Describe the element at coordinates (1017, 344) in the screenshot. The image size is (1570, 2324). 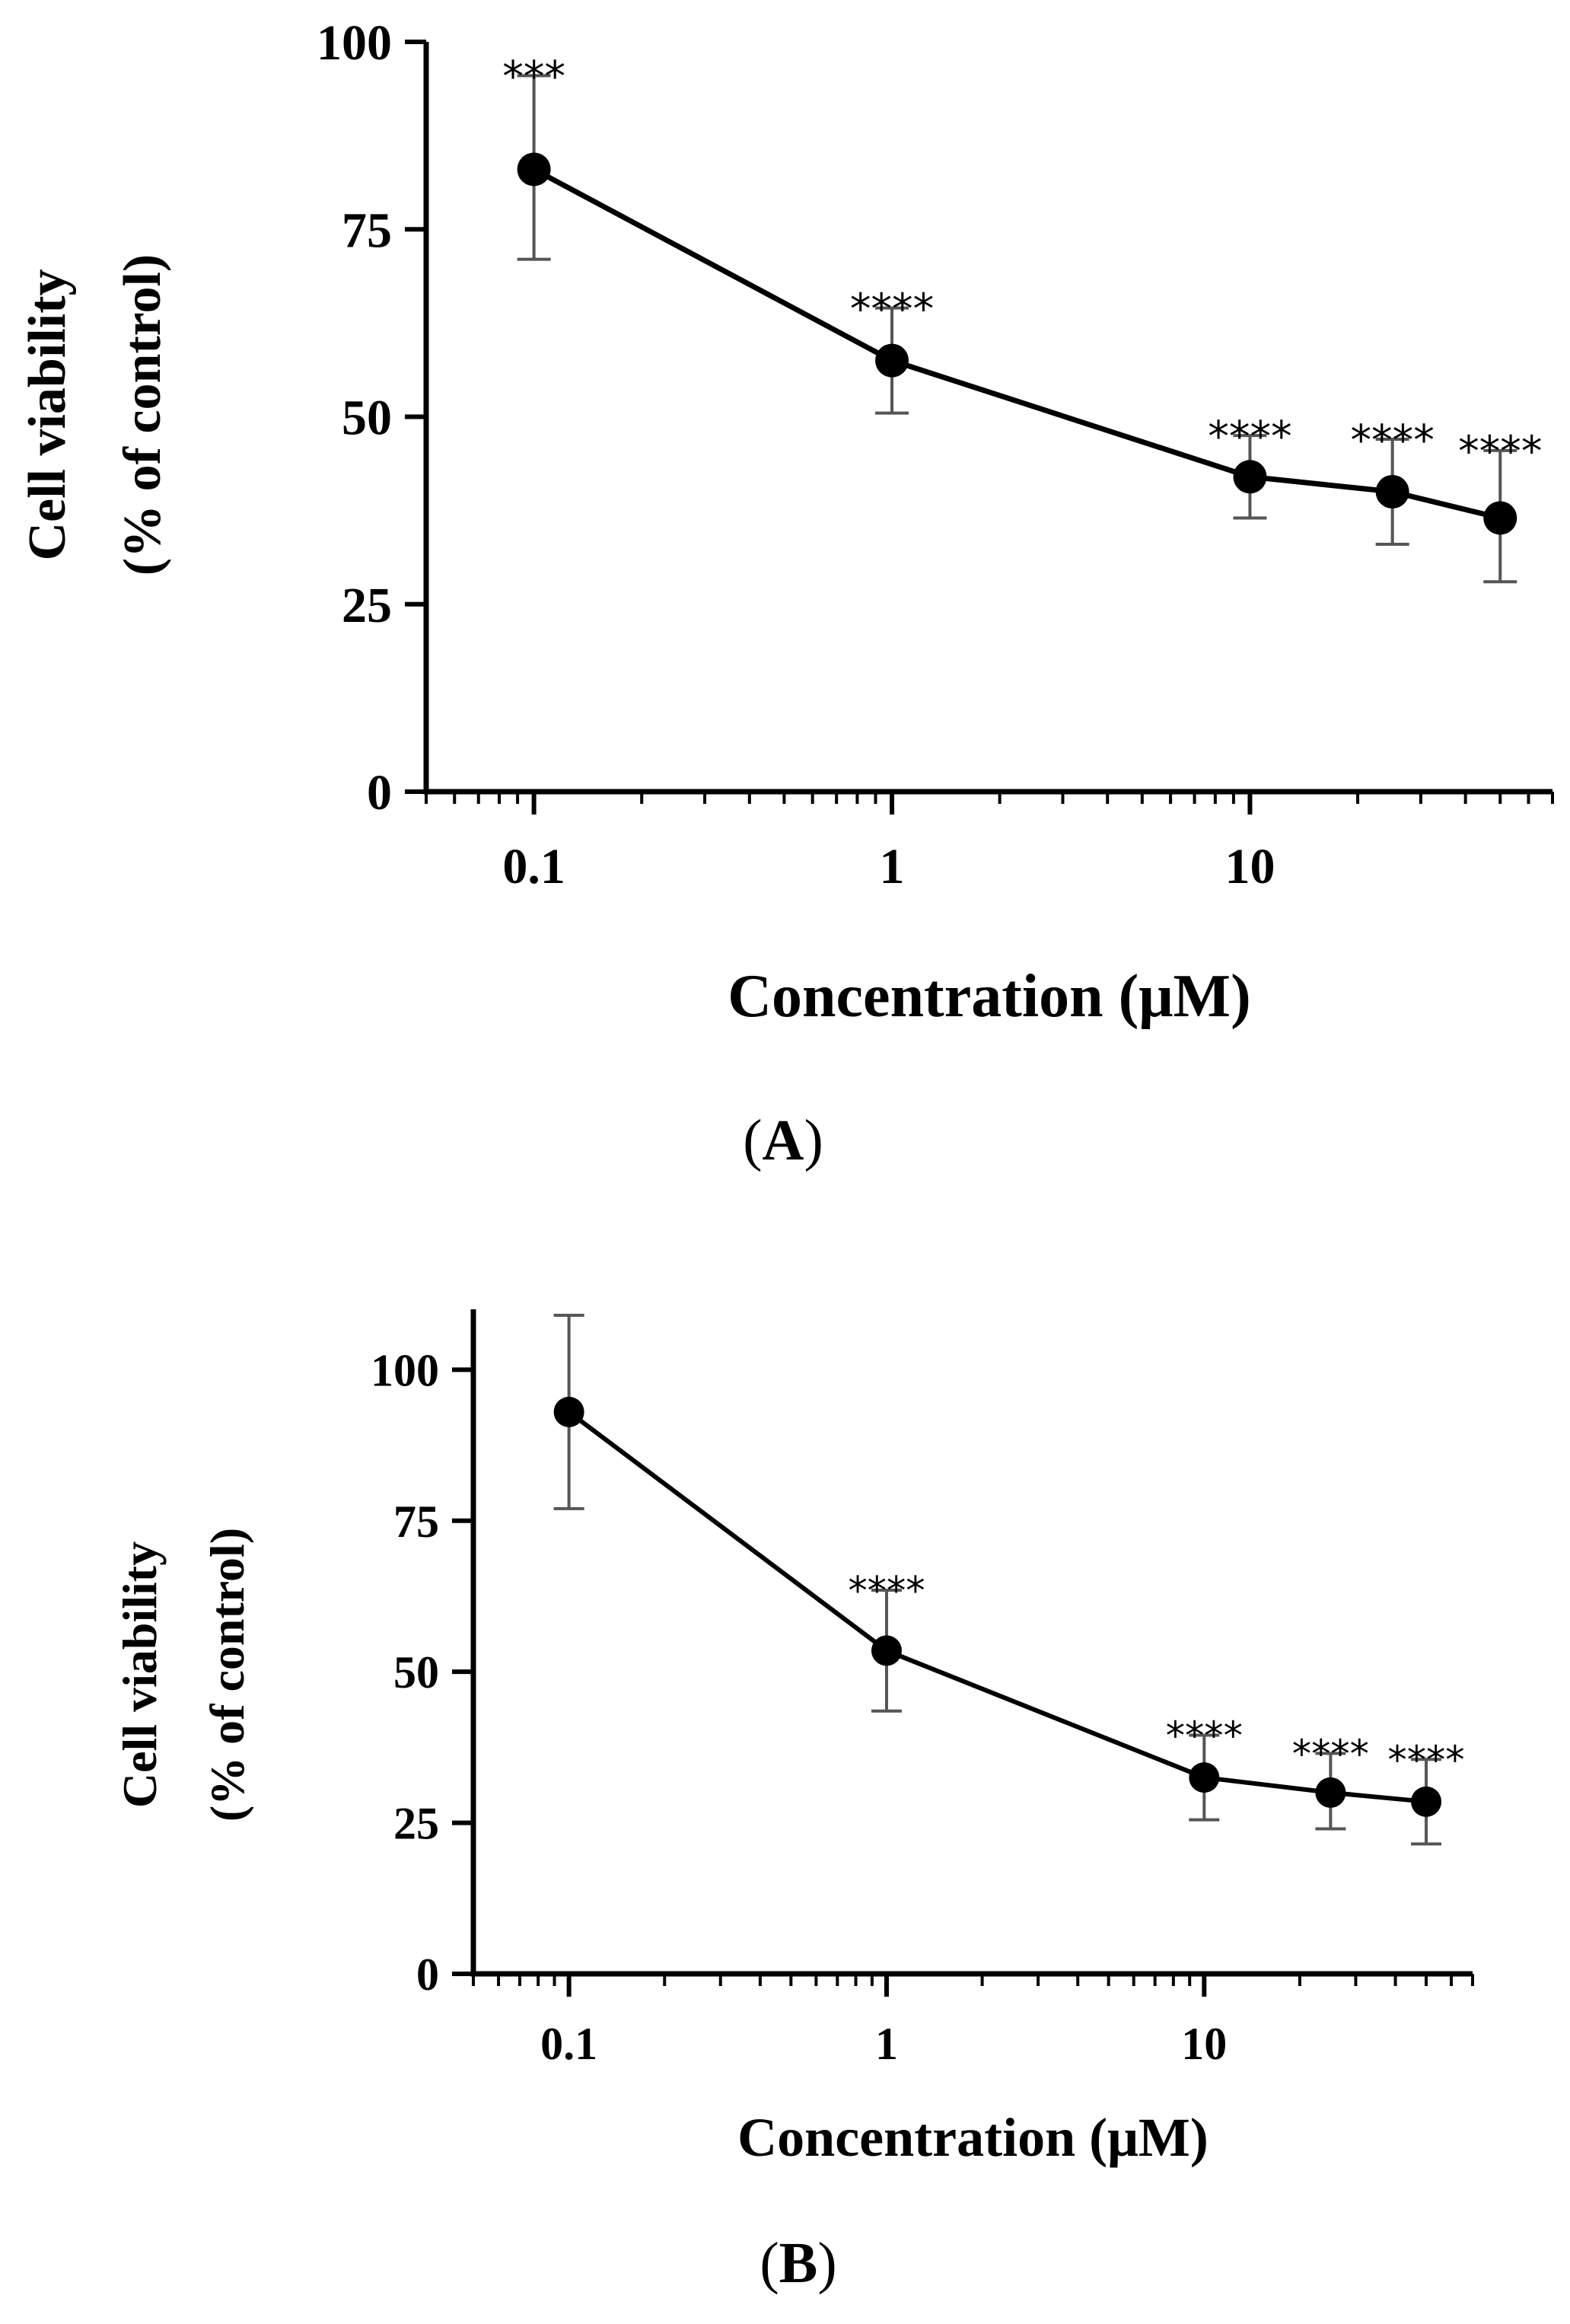
I see `series-line` at that location.